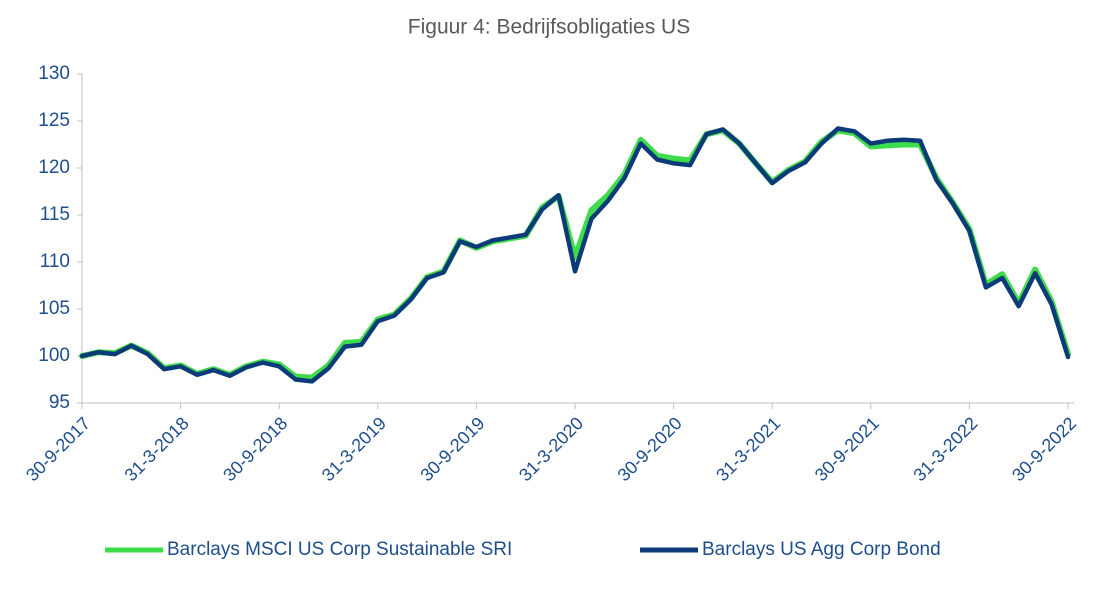  I want to click on x-tick-label: 30-9-2018, so click(255, 449).